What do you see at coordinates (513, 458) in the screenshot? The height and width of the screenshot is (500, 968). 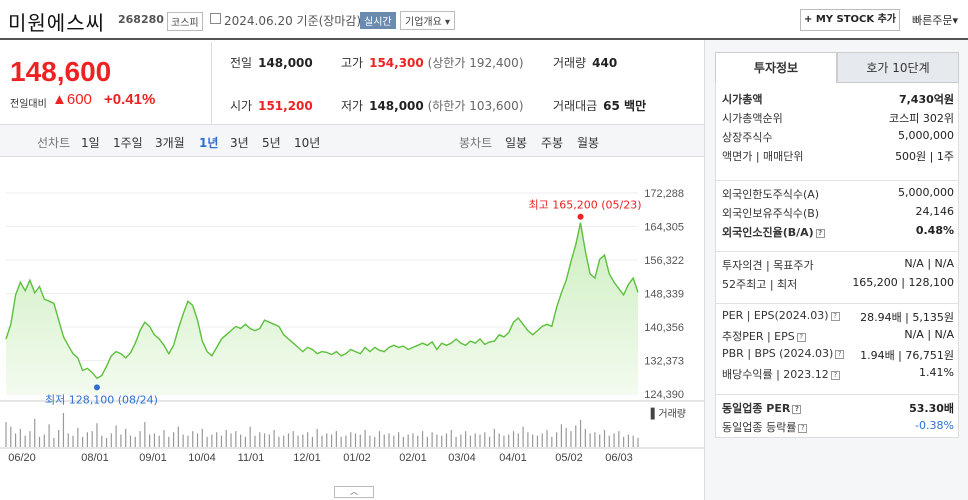 I see `x-tick-label: 04/01` at bounding box center [513, 458].